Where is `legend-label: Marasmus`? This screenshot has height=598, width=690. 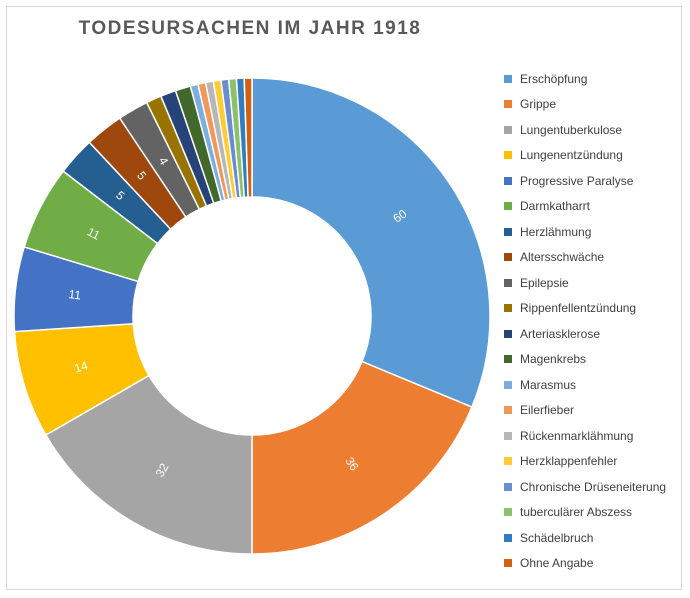 legend-label: Marasmus is located at coordinates (548, 384).